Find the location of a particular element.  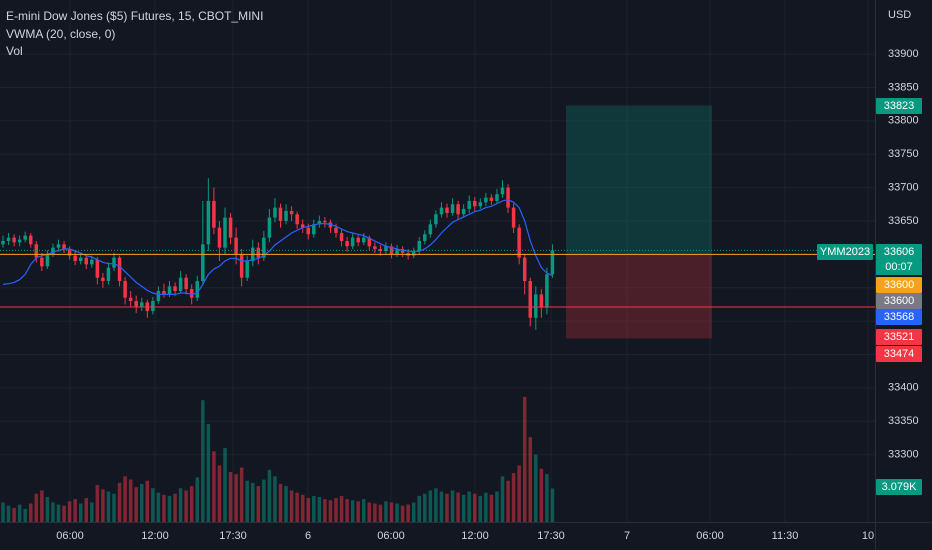

price-badge-label: 33521 is located at coordinates (899, 337).